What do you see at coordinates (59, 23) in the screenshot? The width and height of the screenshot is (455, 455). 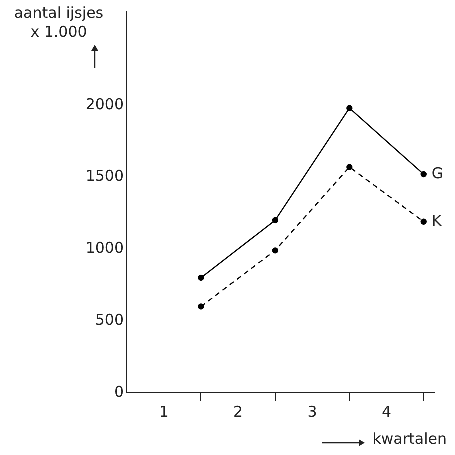 I see `y-axis-title: aantal ijsjes x 1.000` at bounding box center [59, 23].